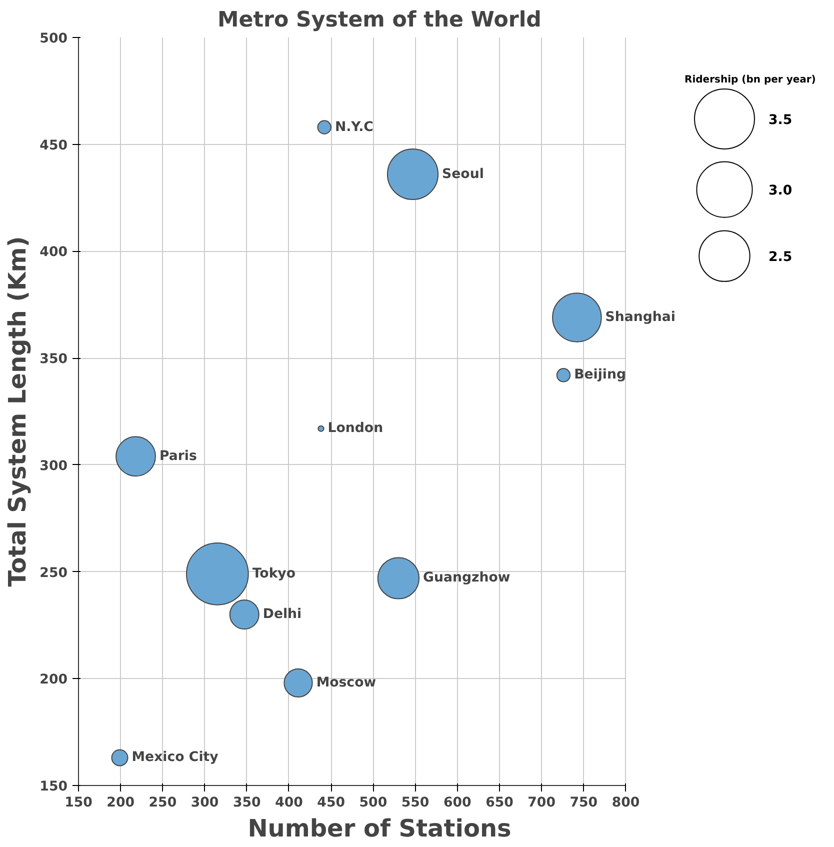  I want to click on x-tick-label: 350, so click(246, 803).